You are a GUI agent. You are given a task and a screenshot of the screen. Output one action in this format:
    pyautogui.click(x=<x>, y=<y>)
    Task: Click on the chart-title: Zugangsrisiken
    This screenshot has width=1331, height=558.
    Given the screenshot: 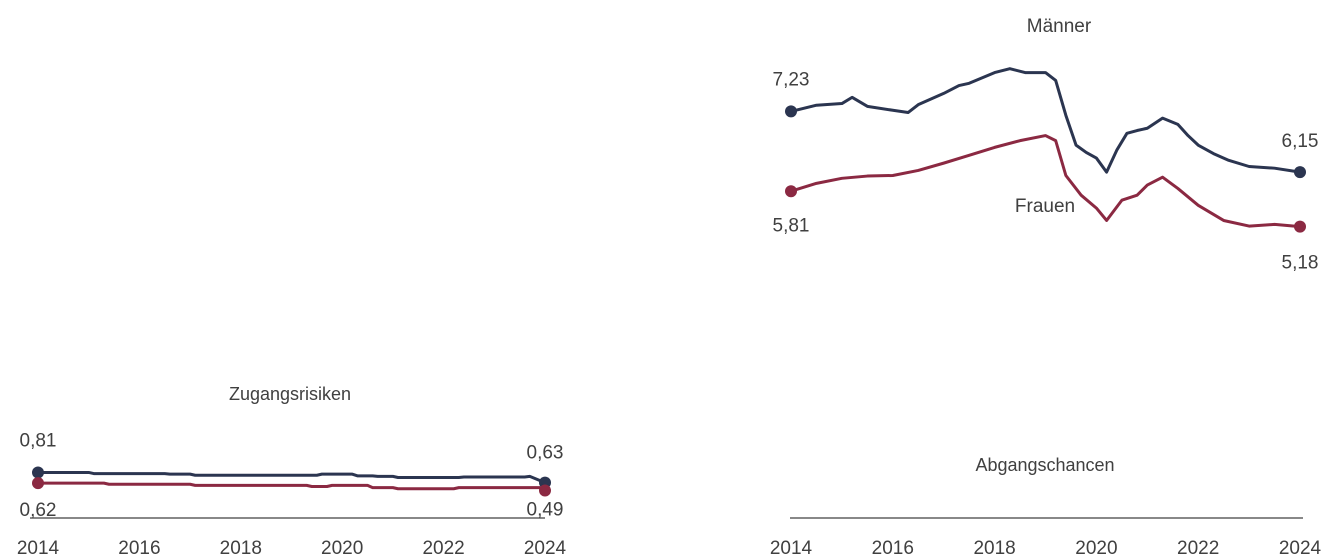 What is the action you would take?
    pyautogui.click(x=290, y=394)
    